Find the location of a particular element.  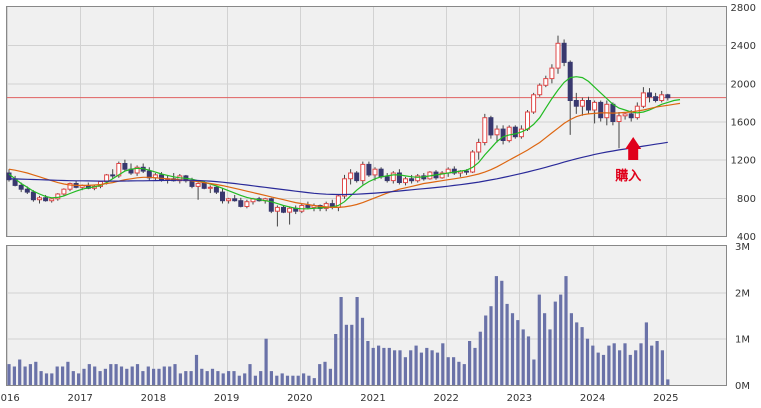

price-tick-label: 1200 is located at coordinates (743, 161).